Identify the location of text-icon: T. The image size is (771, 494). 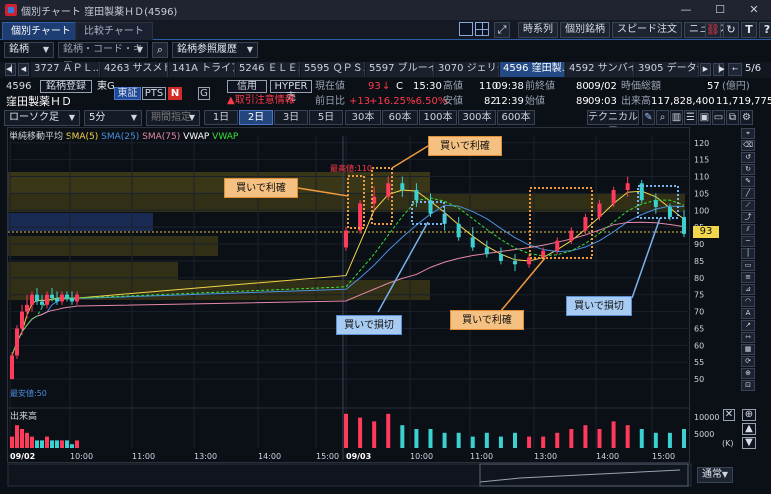
(749, 30).